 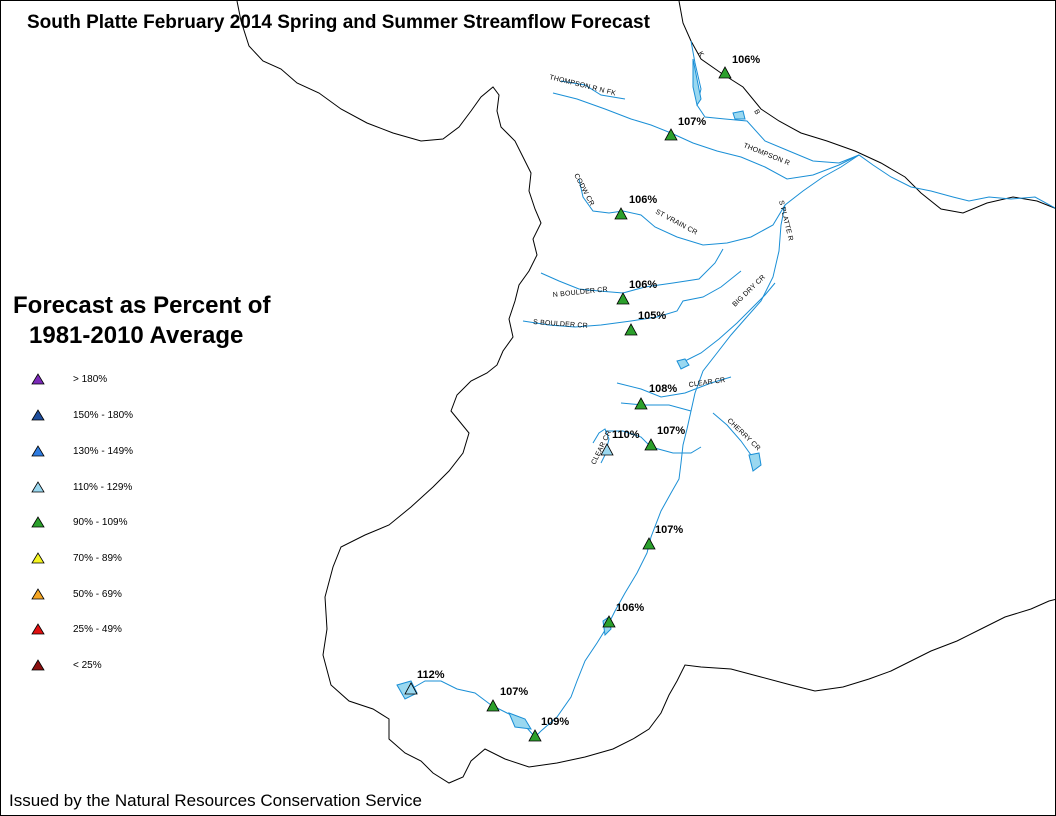 I want to click on river-clear-cr-west, so click(x=601, y=446).